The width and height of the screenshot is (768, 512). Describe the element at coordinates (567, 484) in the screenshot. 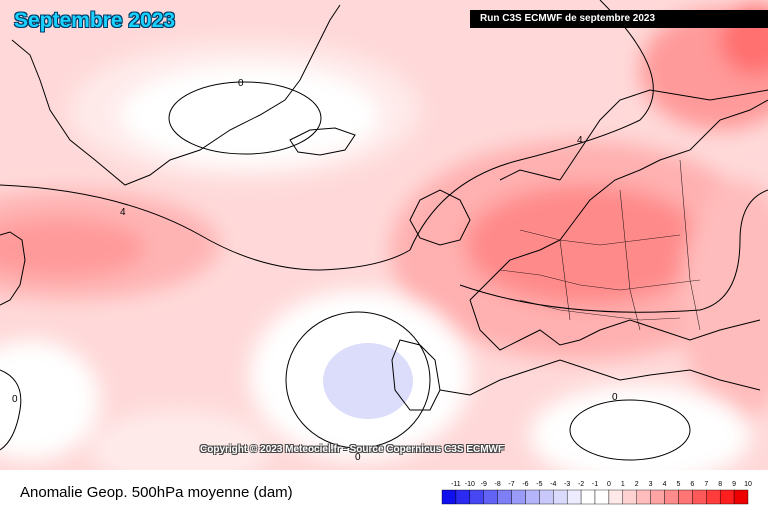

I see `legend-tick: -3` at that location.